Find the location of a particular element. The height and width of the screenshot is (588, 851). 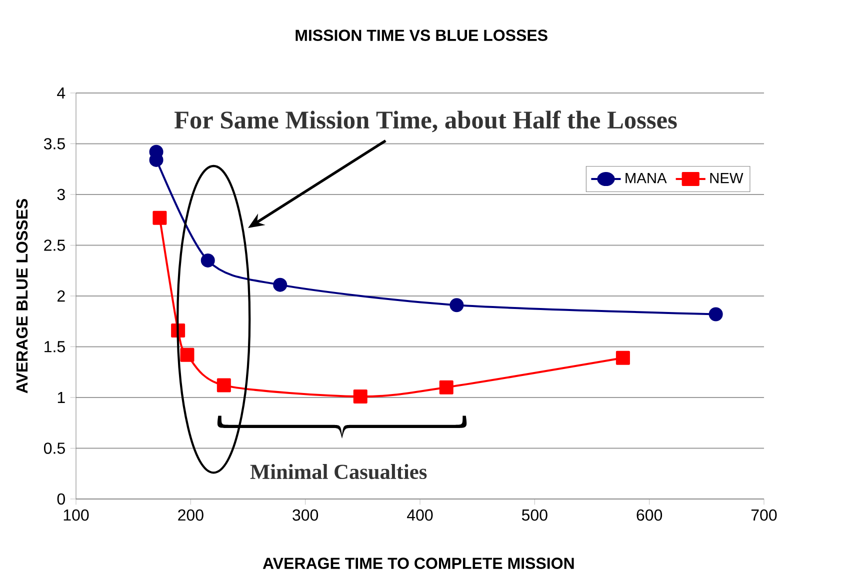

y-tick-label: 0 is located at coordinates (61, 499).